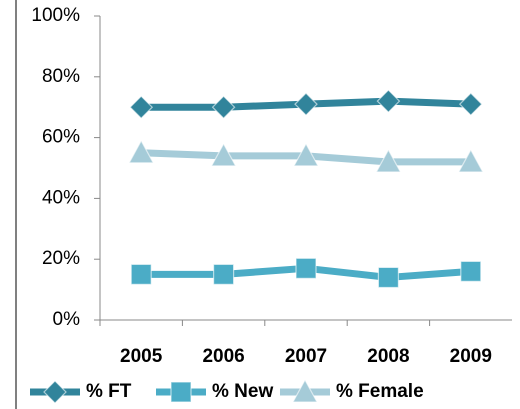  I want to click on x-tick-label: 2009, so click(471, 356).